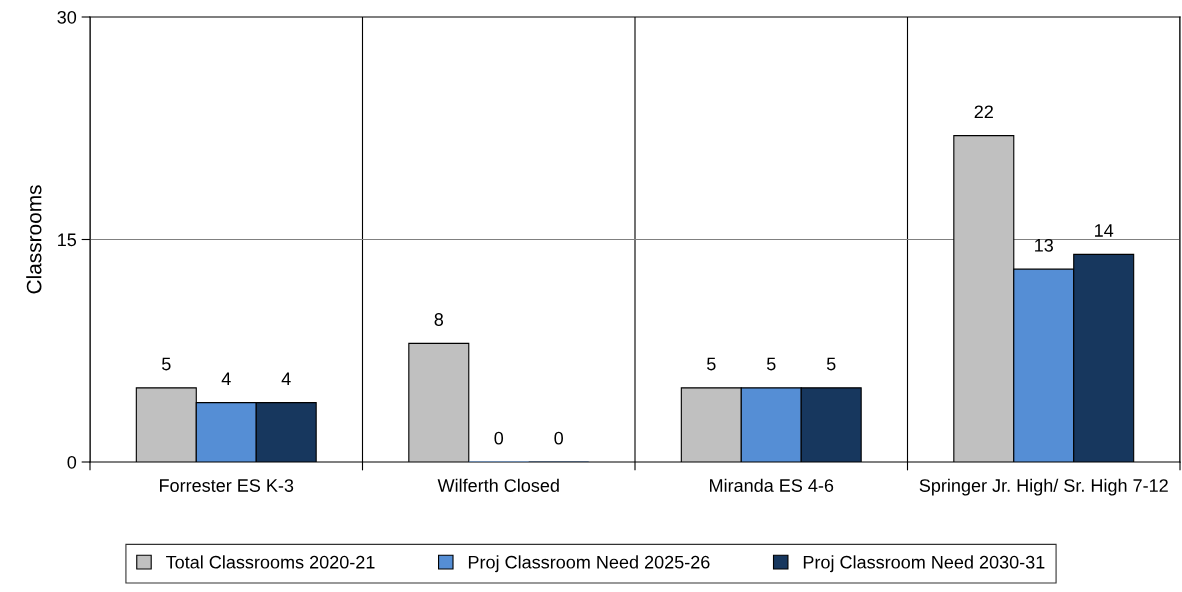 The width and height of the screenshot is (1182, 592). Describe the element at coordinates (924, 564) in the screenshot. I see `legend-label: Proj Classroom Need 2030-31` at that location.